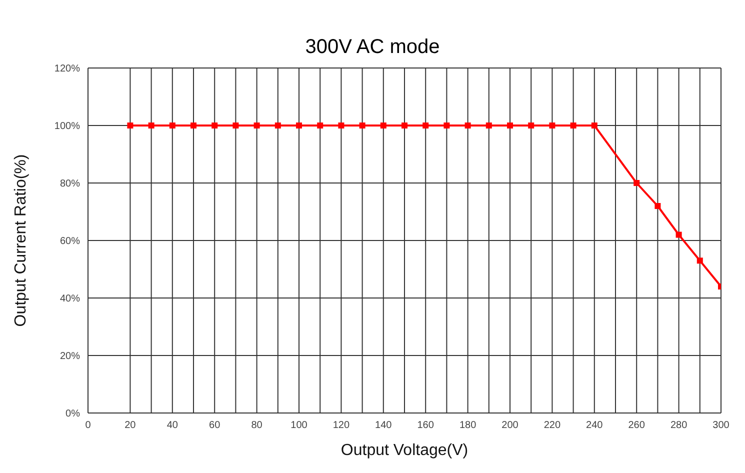  I want to click on x-tick-label: 100, so click(299, 426).